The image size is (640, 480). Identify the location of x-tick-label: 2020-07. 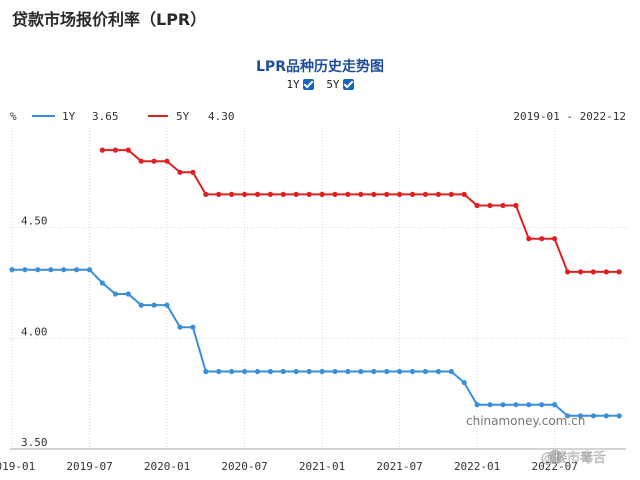
(244, 466).